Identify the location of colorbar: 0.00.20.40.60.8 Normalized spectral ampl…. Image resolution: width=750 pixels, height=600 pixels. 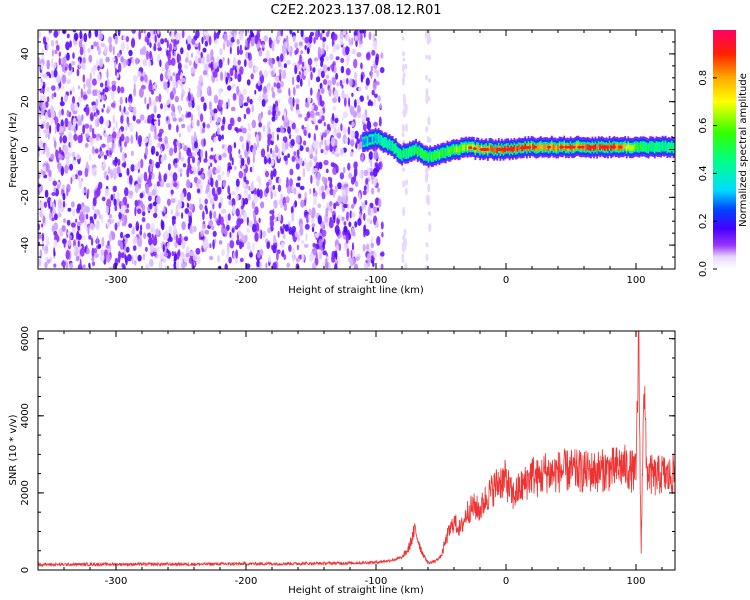
(723, 153).